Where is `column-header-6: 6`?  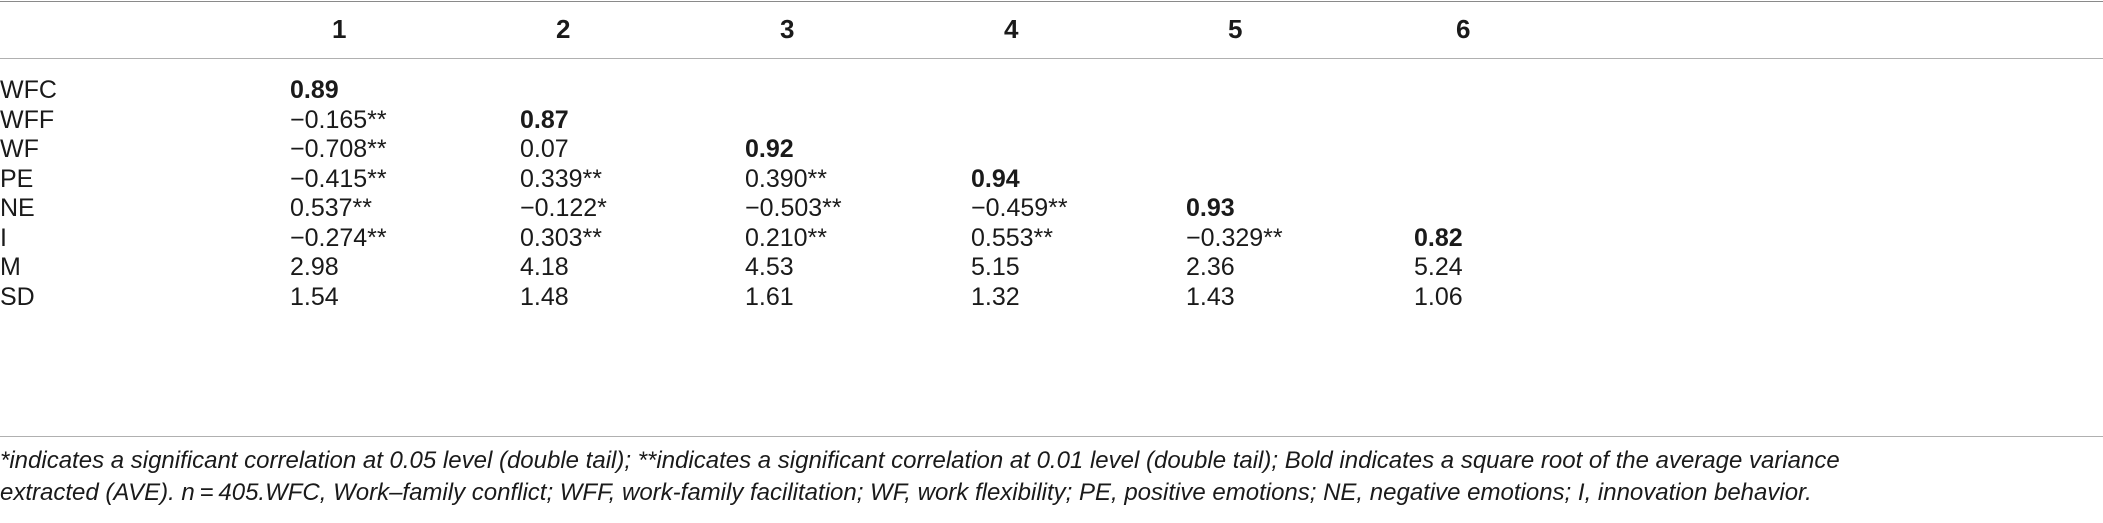 column-header-6: 6 is located at coordinates (1463, 29).